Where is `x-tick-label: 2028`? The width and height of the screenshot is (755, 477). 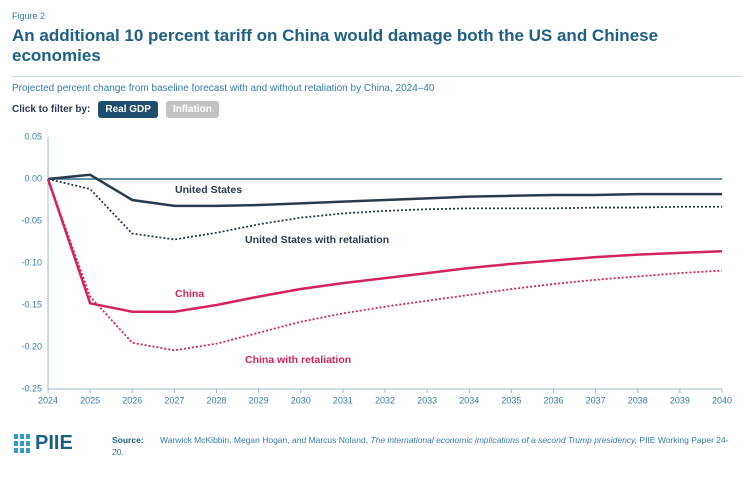
x-tick-label: 2028 is located at coordinates (216, 400).